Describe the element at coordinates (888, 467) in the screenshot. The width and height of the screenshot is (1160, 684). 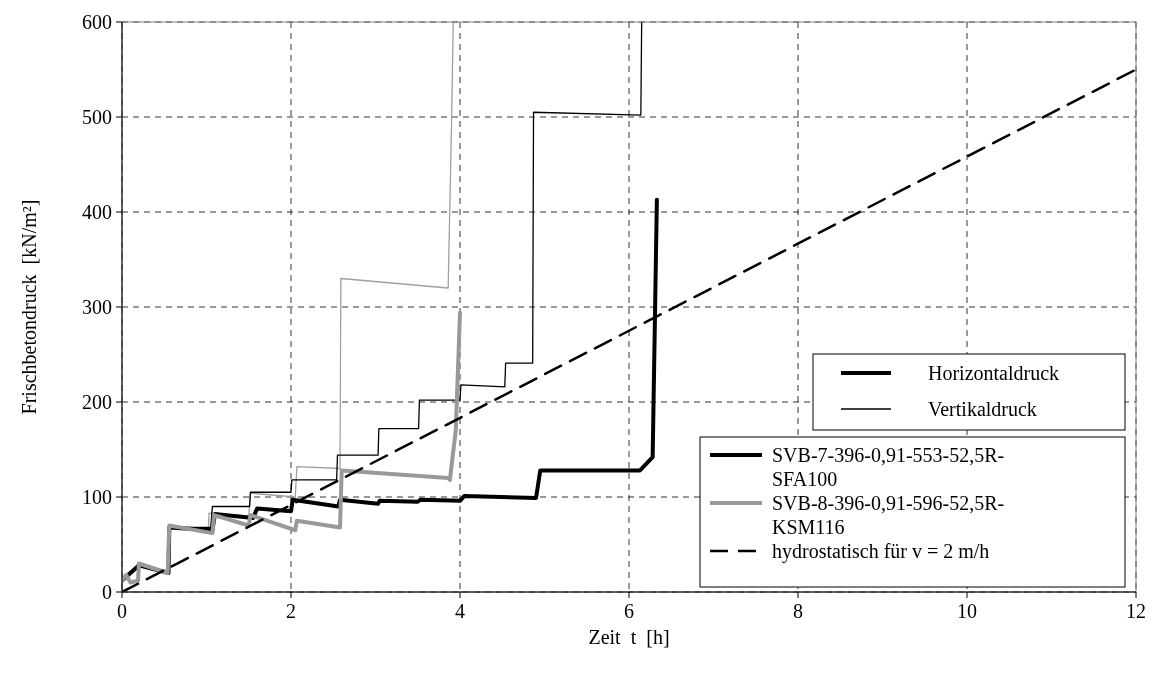
I see `legend-label: SVB-7-396-0,91-553-52,5R-SFA100` at that location.